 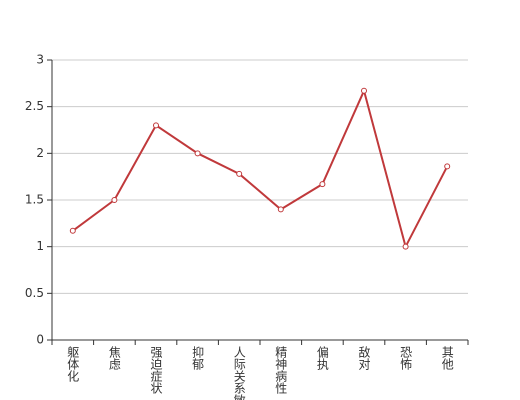 I want to click on x-tick-label: 恐怖, so click(x=406, y=358).